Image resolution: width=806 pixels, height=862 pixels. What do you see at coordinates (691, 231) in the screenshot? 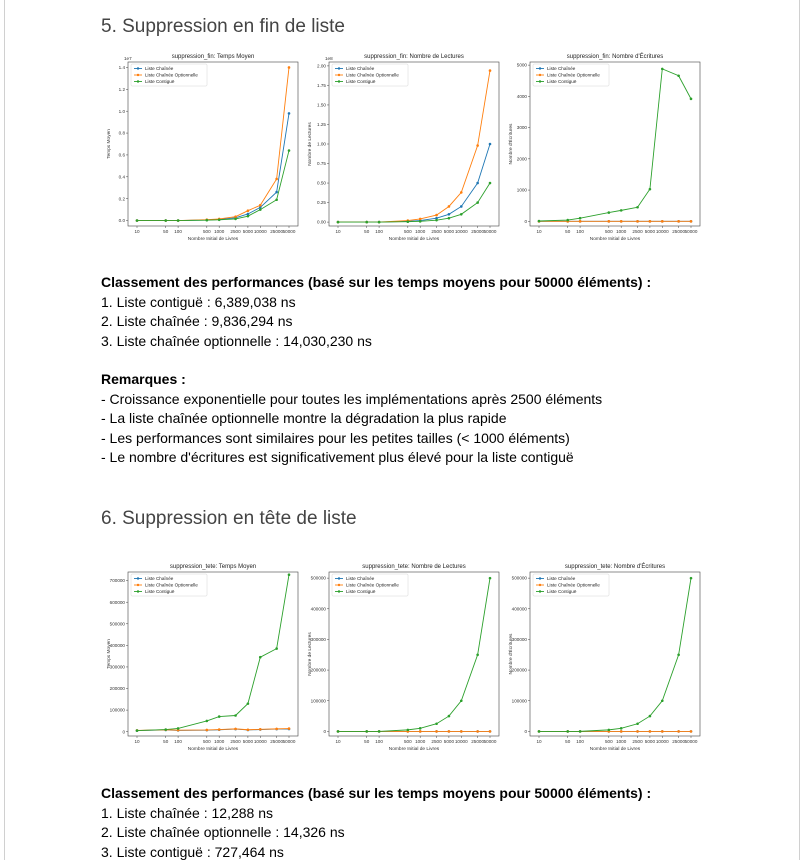
I see `x-tick-label: 50000` at bounding box center [691, 231].